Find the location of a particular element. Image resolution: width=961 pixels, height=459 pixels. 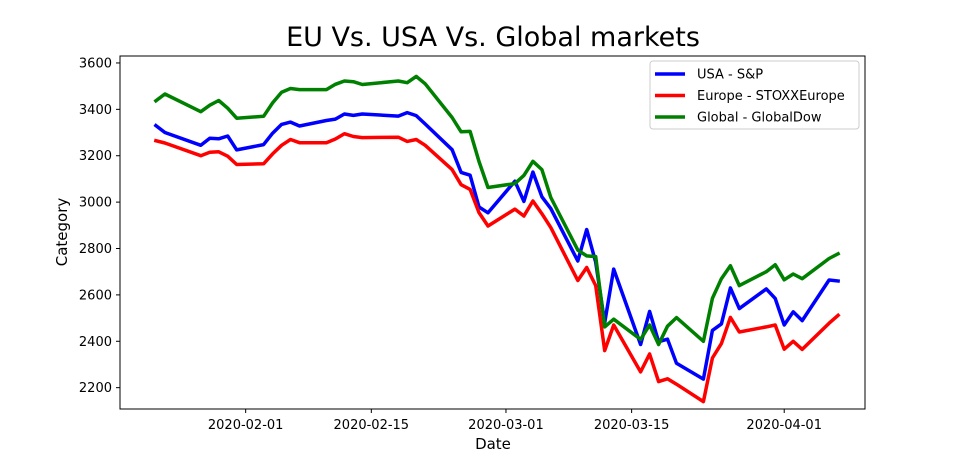

legend-frame is located at coordinates (754, 95).